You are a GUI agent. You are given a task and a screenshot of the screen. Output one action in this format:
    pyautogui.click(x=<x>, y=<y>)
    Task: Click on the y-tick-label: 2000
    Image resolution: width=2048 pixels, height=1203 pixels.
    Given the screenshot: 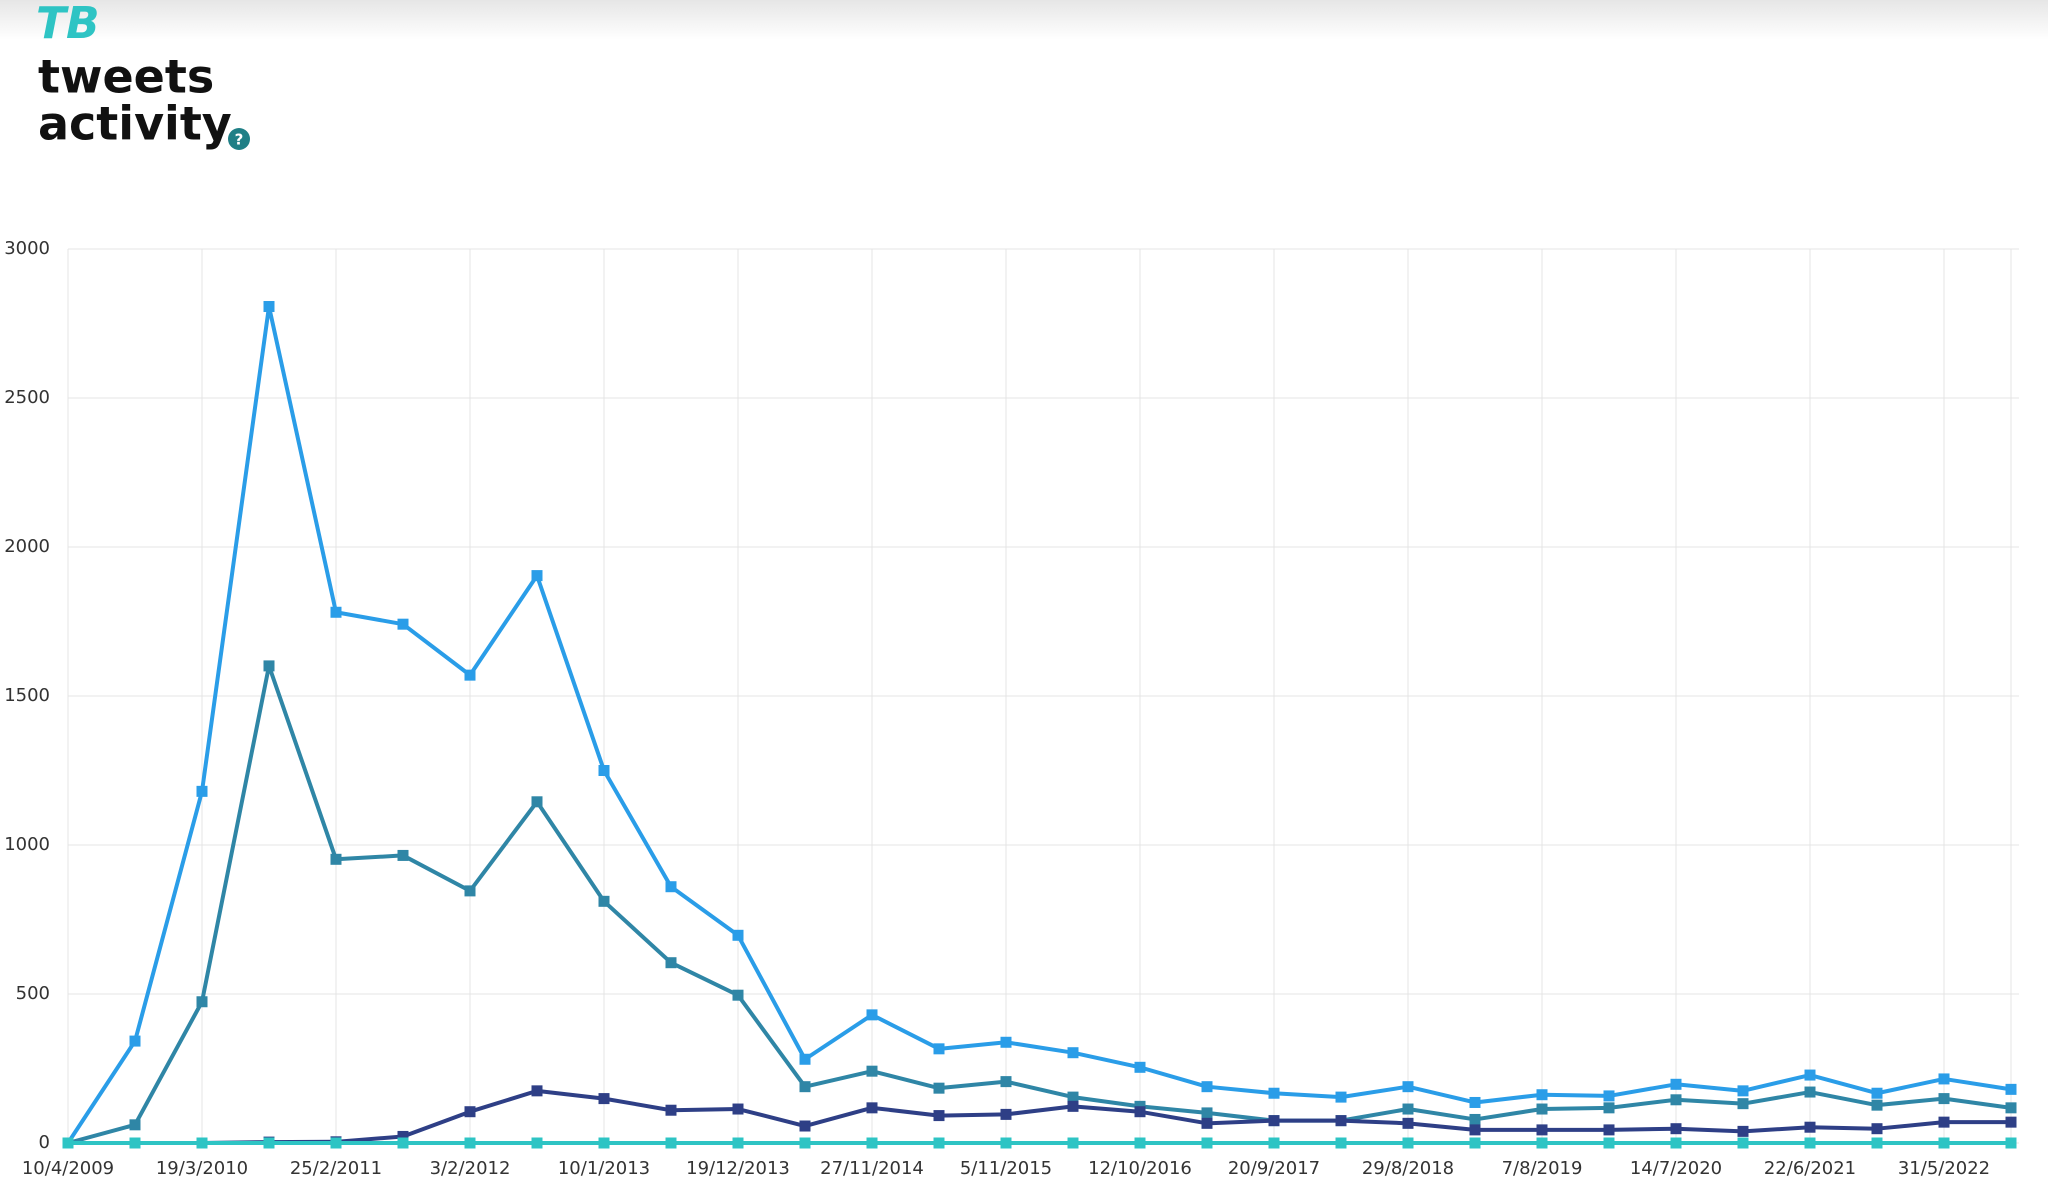 What is the action you would take?
    pyautogui.click(x=27, y=546)
    